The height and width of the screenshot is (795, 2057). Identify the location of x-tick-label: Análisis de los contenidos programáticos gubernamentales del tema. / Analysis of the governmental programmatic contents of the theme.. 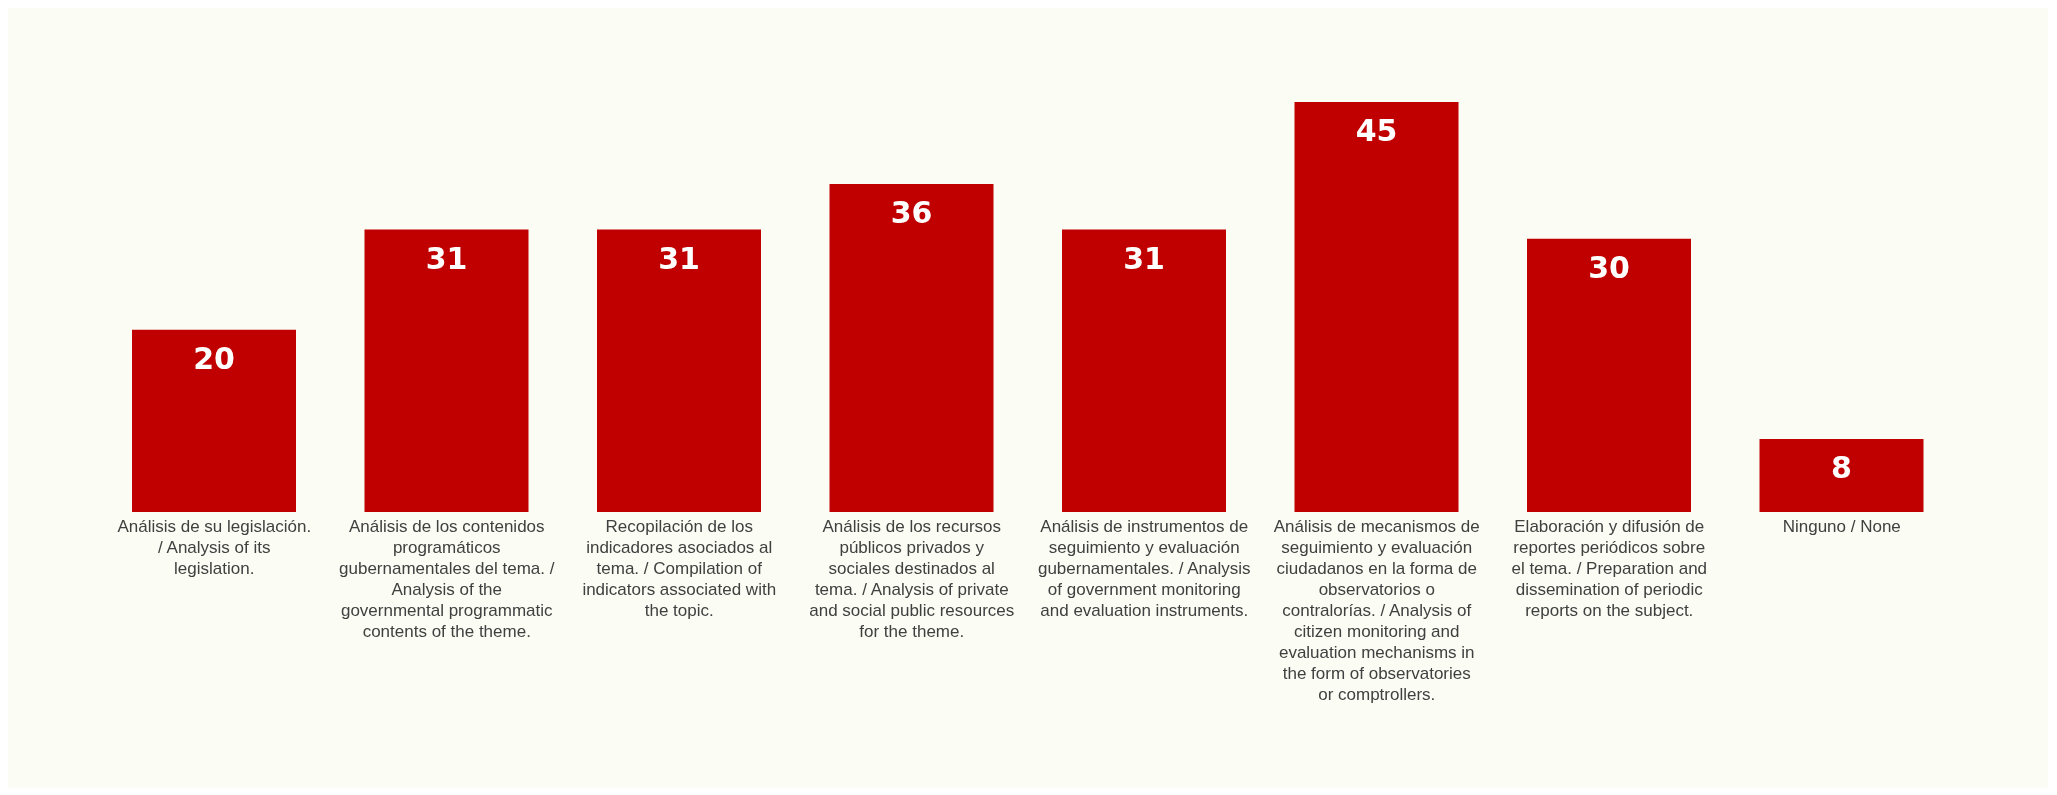
(447, 579).